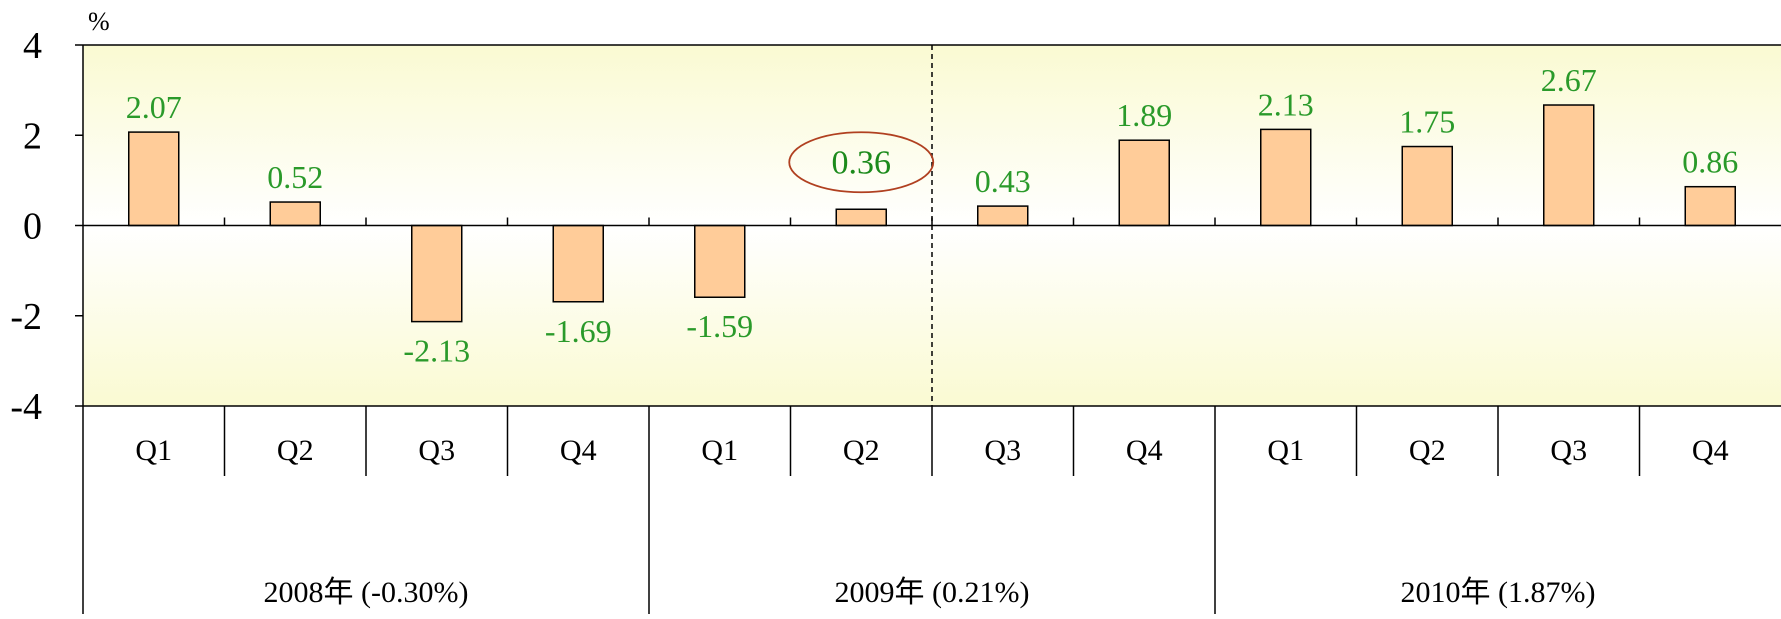 The image size is (1781, 619). Describe the element at coordinates (1710, 162) in the screenshot. I see `value-label: 0.86` at that location.